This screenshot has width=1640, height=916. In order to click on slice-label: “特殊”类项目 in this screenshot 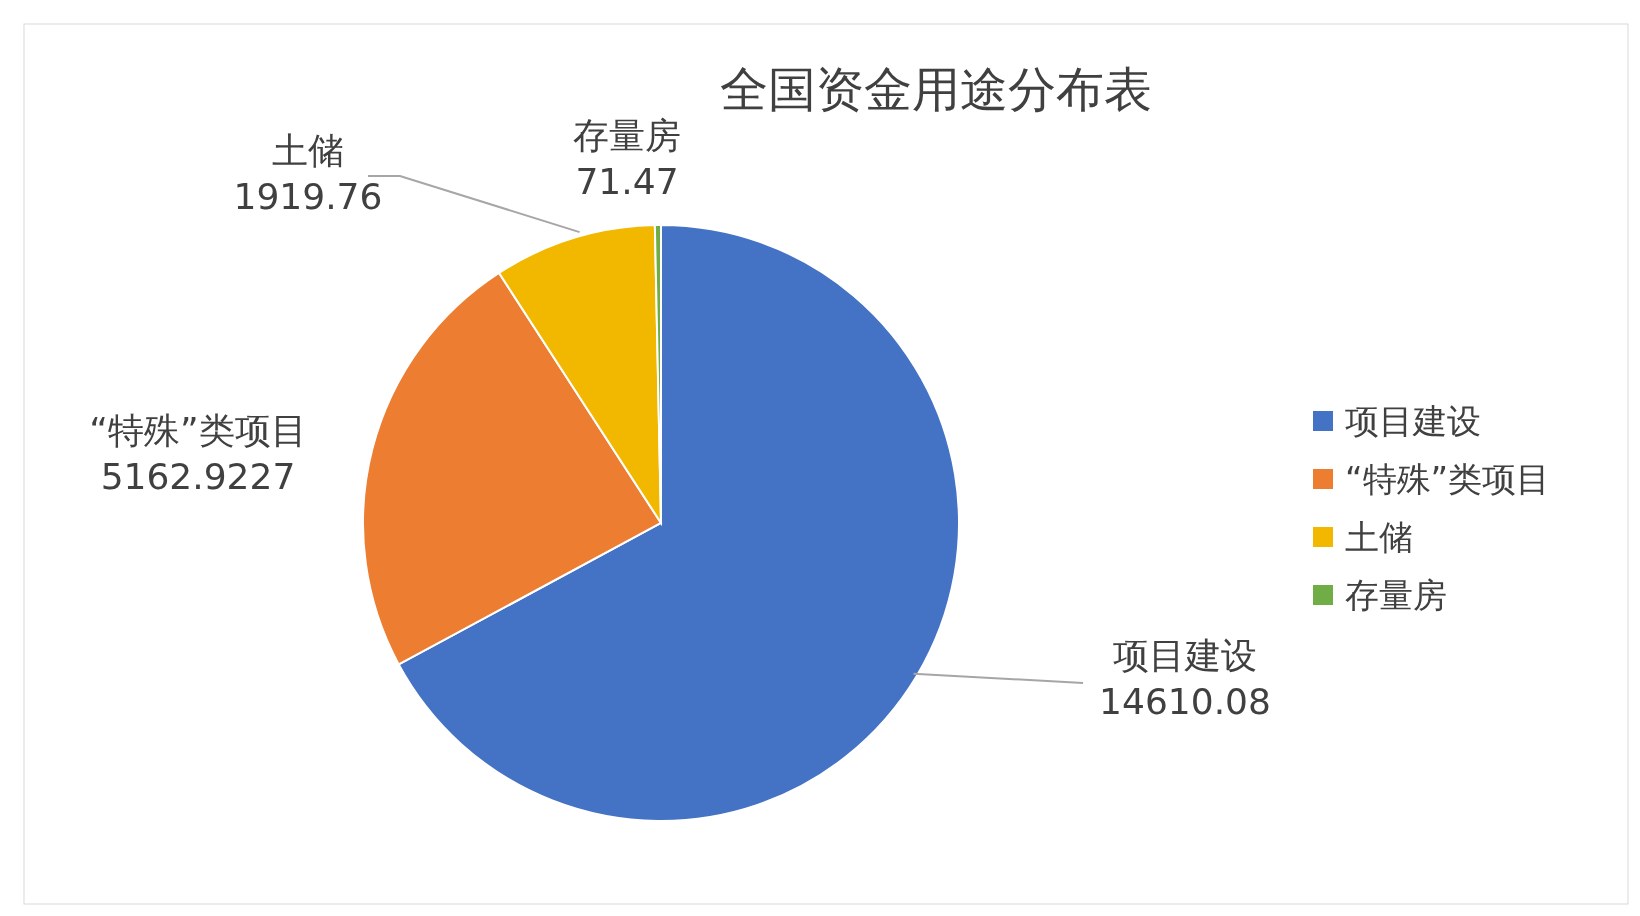, I will do `click(198, 430)`.